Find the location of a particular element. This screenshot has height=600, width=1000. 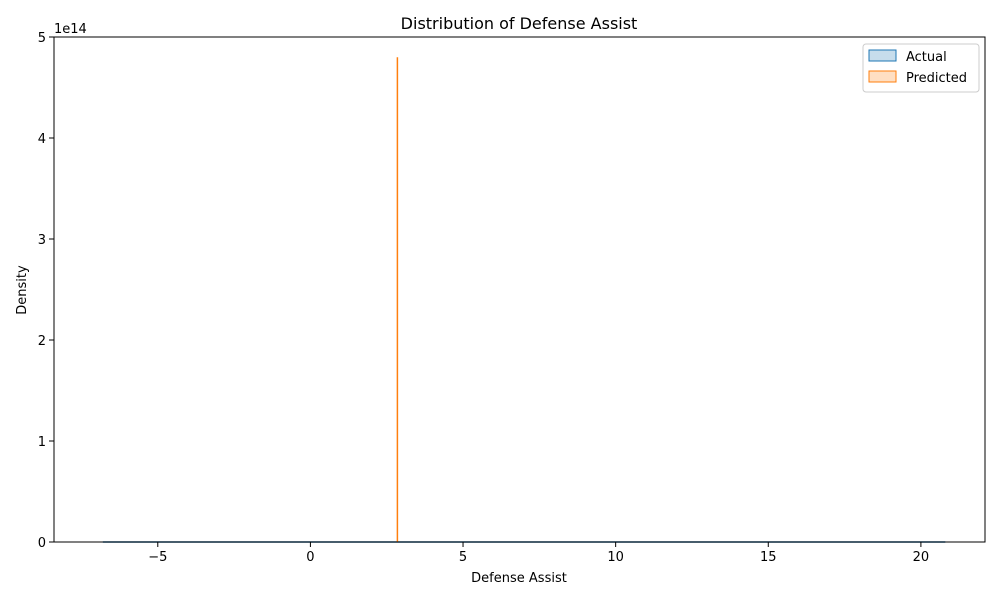

y-tick-label: 1 is located at coordinates (42, 442).